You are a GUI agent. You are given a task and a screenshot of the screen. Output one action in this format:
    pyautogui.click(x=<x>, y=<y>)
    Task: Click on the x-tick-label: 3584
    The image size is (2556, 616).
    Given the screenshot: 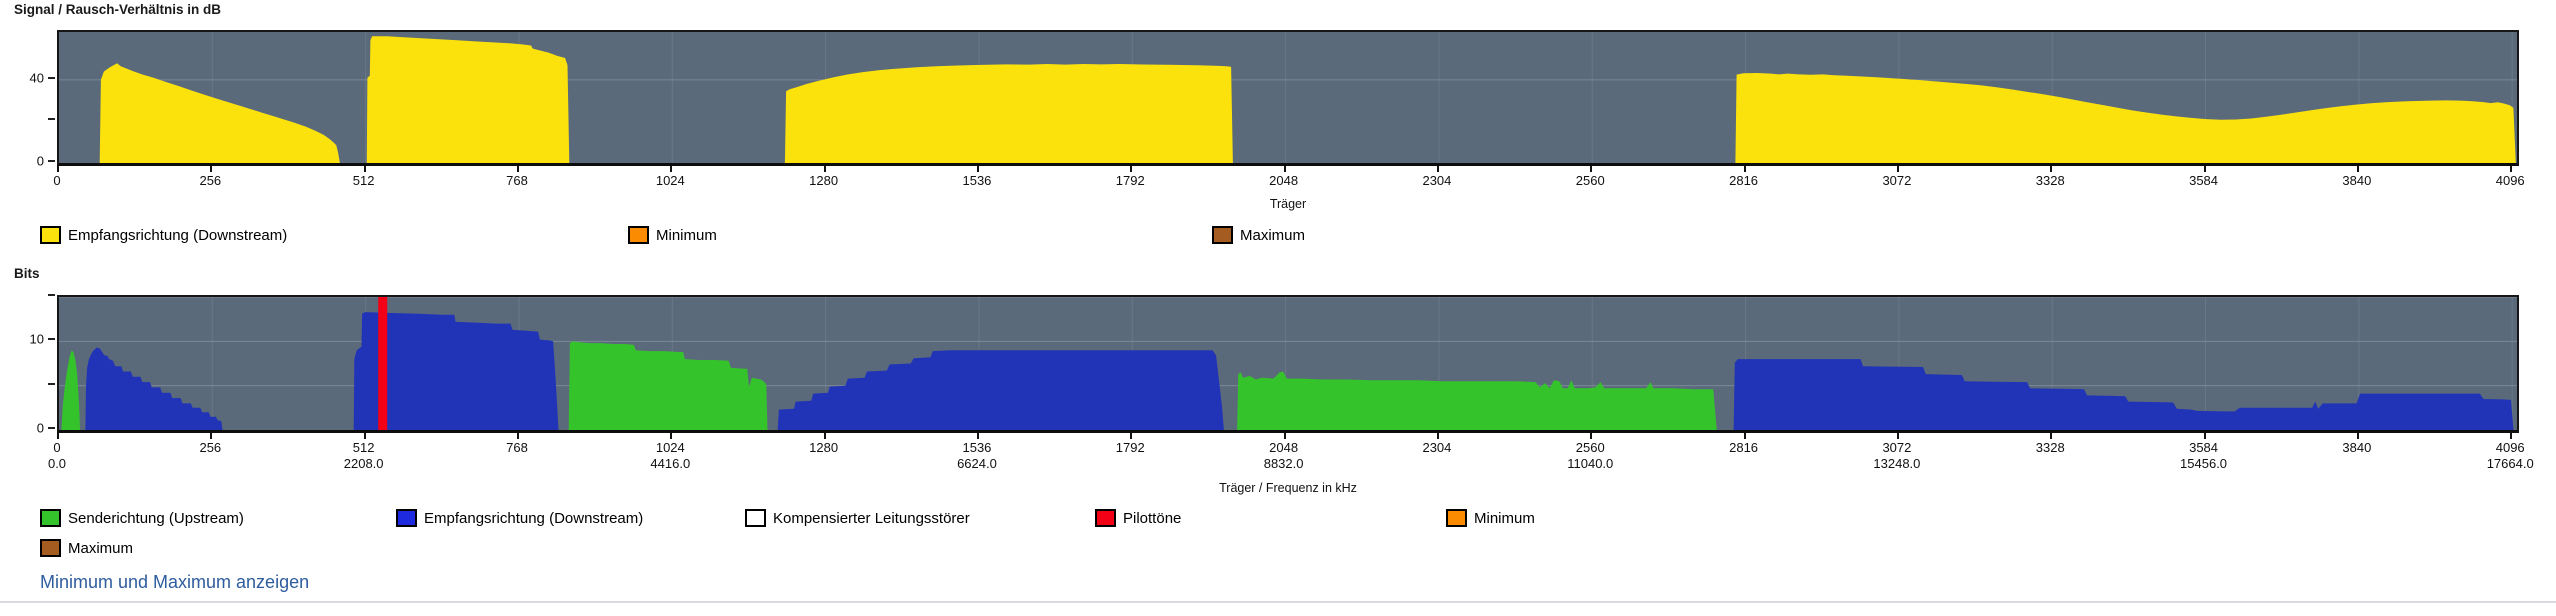 What is the action you would take?
    pyautogui.click(x=2204, y=447)
    